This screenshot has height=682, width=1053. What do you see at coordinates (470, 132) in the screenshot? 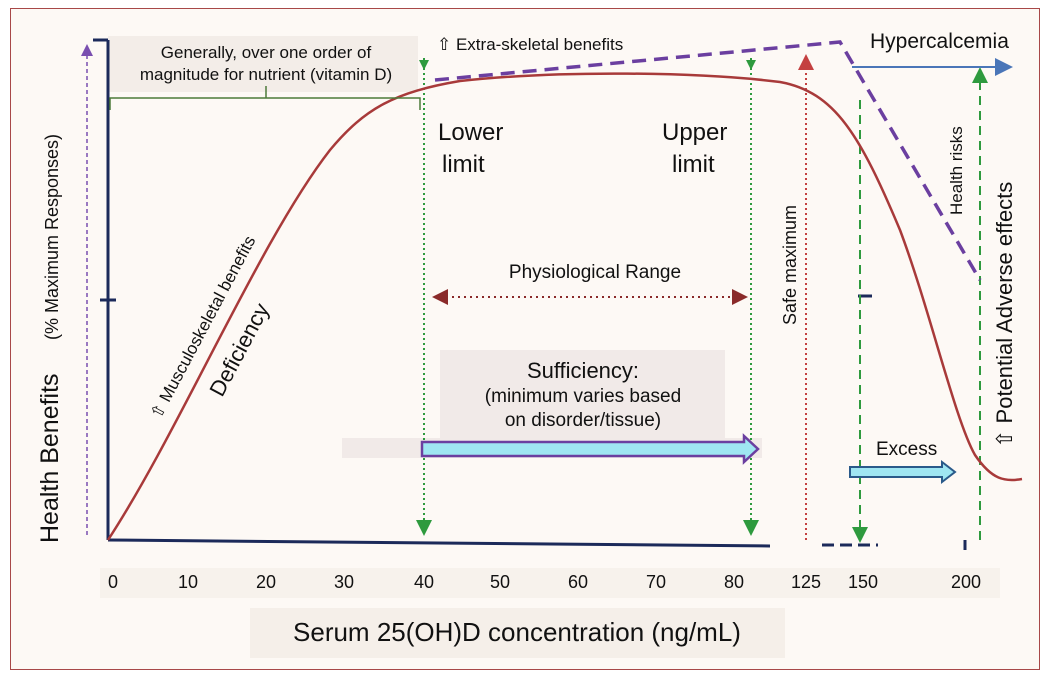
I see `lower-limit-line1: Lower` at bounding box center [470, 132].